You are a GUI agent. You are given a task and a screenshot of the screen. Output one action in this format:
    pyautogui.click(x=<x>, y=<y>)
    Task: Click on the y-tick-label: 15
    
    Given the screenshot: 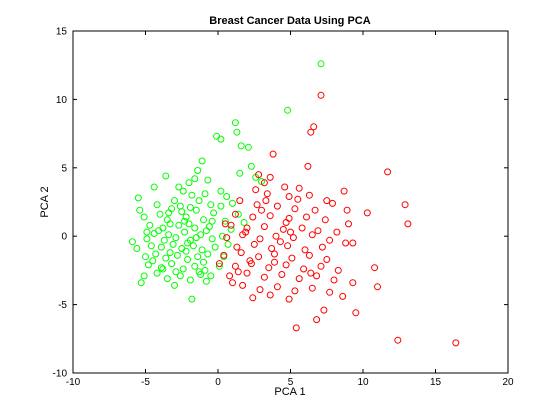 What is the action you would take?
    pyautogui.click(x=62, y=32)
    